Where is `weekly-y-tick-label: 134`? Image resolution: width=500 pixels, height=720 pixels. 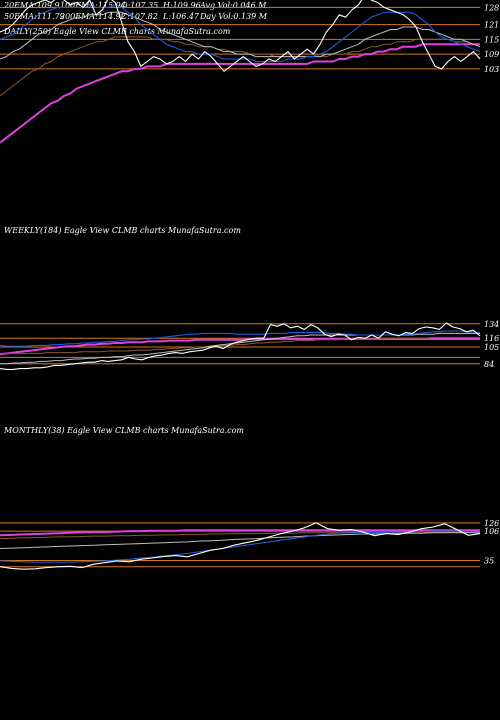
weekly-y-tick-label: 134 is located at coordinates (491, 324).